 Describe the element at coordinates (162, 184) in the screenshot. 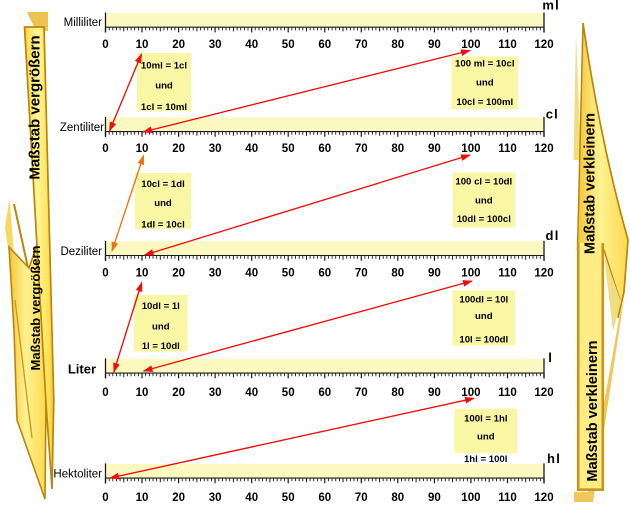

I see `svg-text: 10cl = 1dl` at that location.